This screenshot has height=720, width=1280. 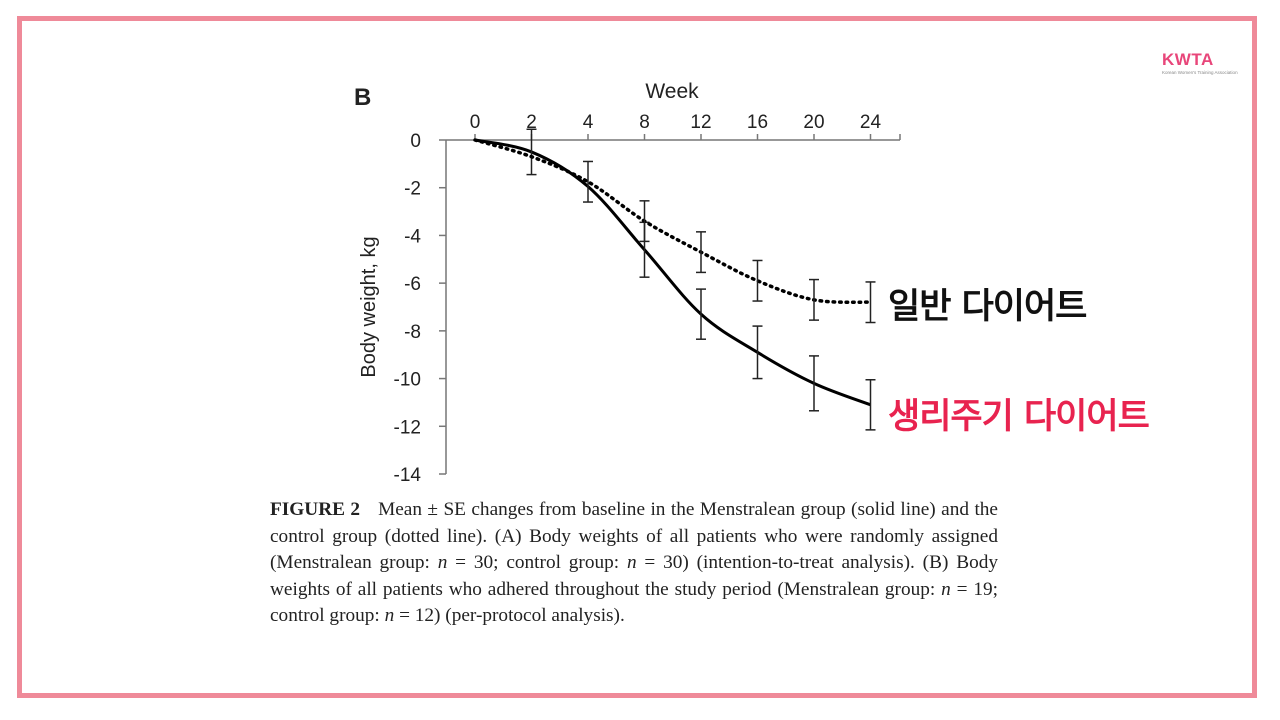 What do you see at coordinates (412, 332) in the screenshot?
I see `y-tick-label: -8` at bounding box center [412, 332].